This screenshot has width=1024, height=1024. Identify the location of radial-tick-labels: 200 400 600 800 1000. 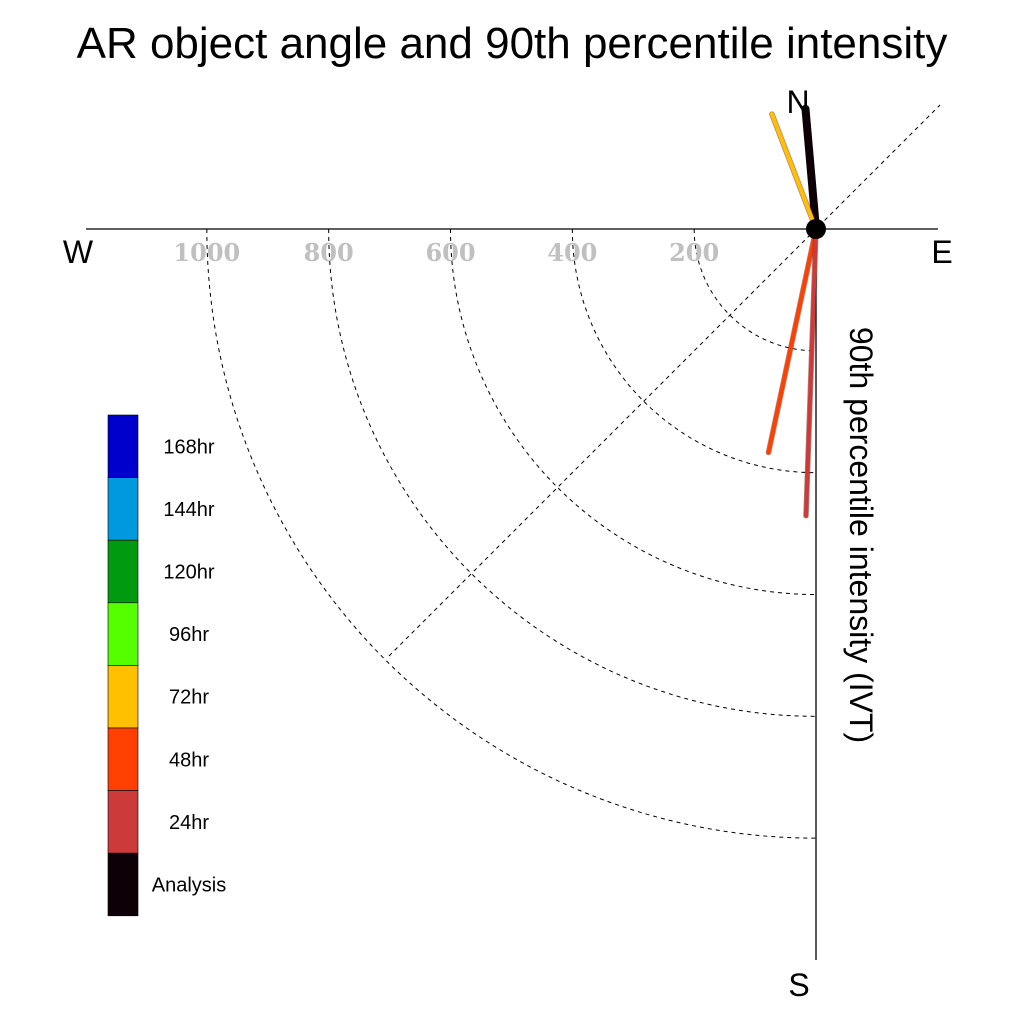
(446, 252).